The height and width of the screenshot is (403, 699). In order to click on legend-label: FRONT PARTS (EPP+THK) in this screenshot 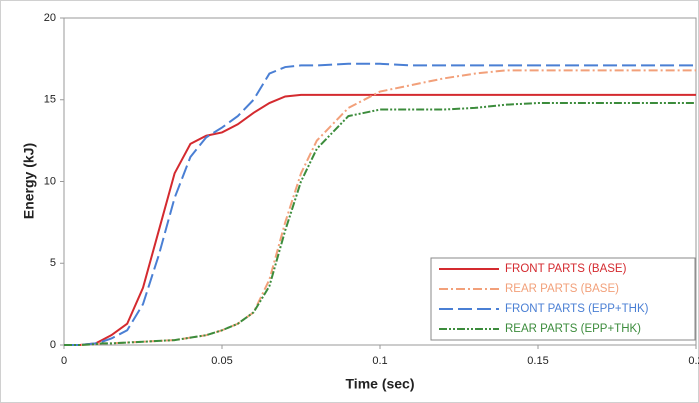, I will do `click(577, 309)`.